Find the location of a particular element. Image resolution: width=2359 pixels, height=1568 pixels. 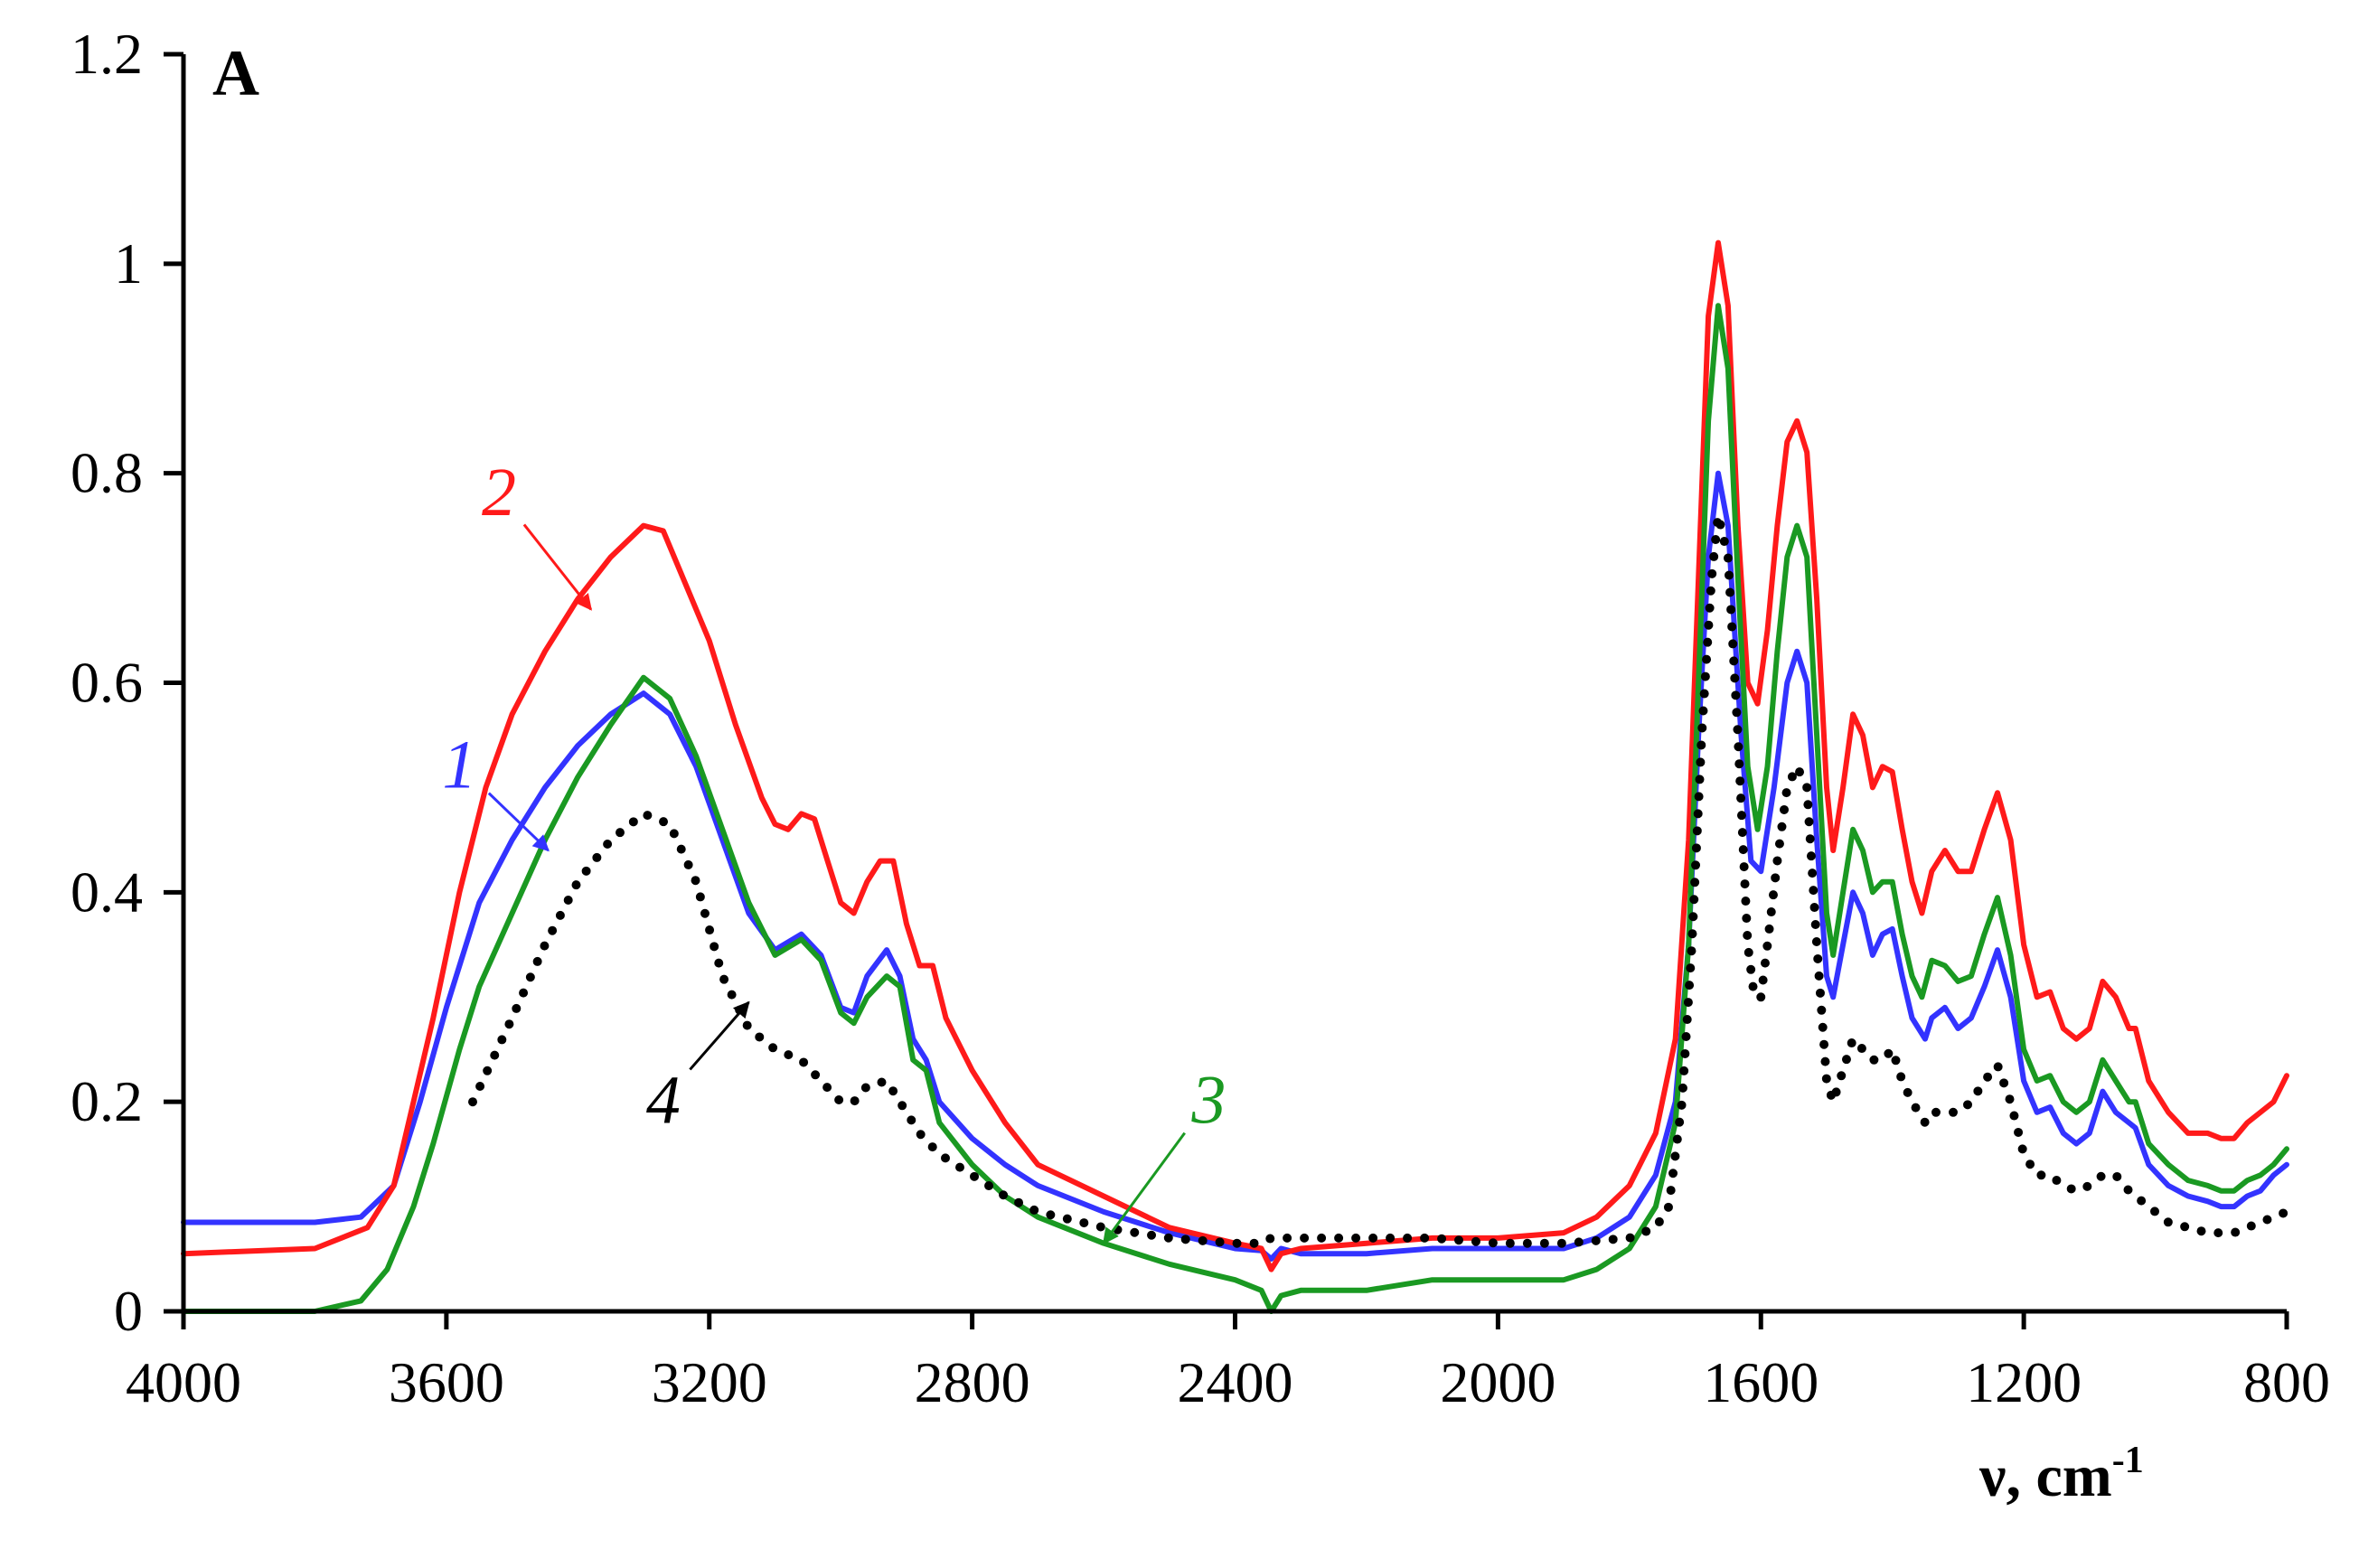

x-tick-label: 3200 is located at coordinates (709, 1382).